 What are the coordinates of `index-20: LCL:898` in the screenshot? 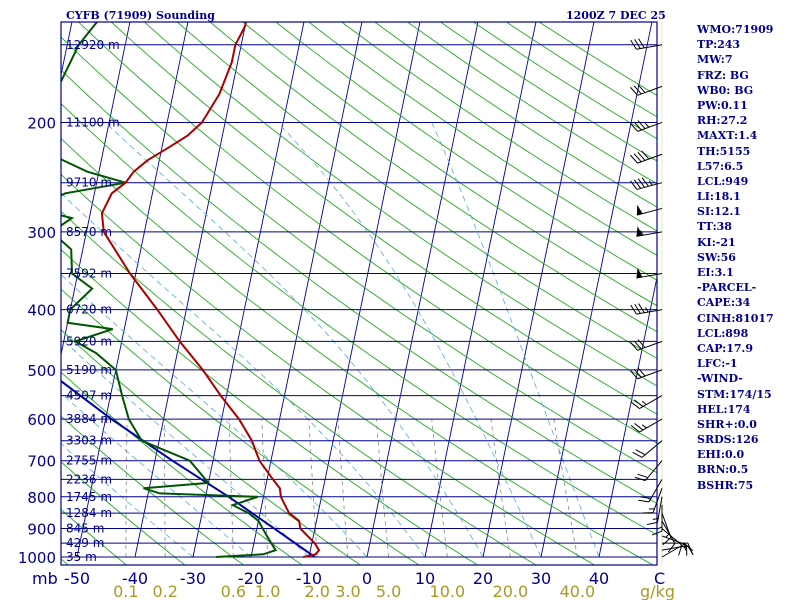 It's located at (723, 333).